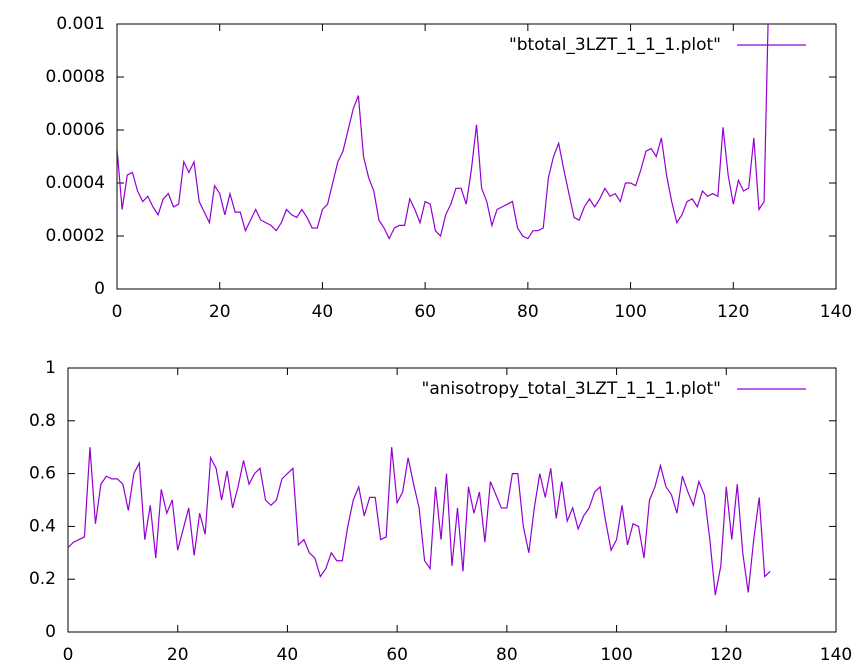 The height and width of the screenshot is (671, 861). Describe the element at coordinates (75, 236) in the screenshot. I see `y-tick-label: 0.0002` at that location.